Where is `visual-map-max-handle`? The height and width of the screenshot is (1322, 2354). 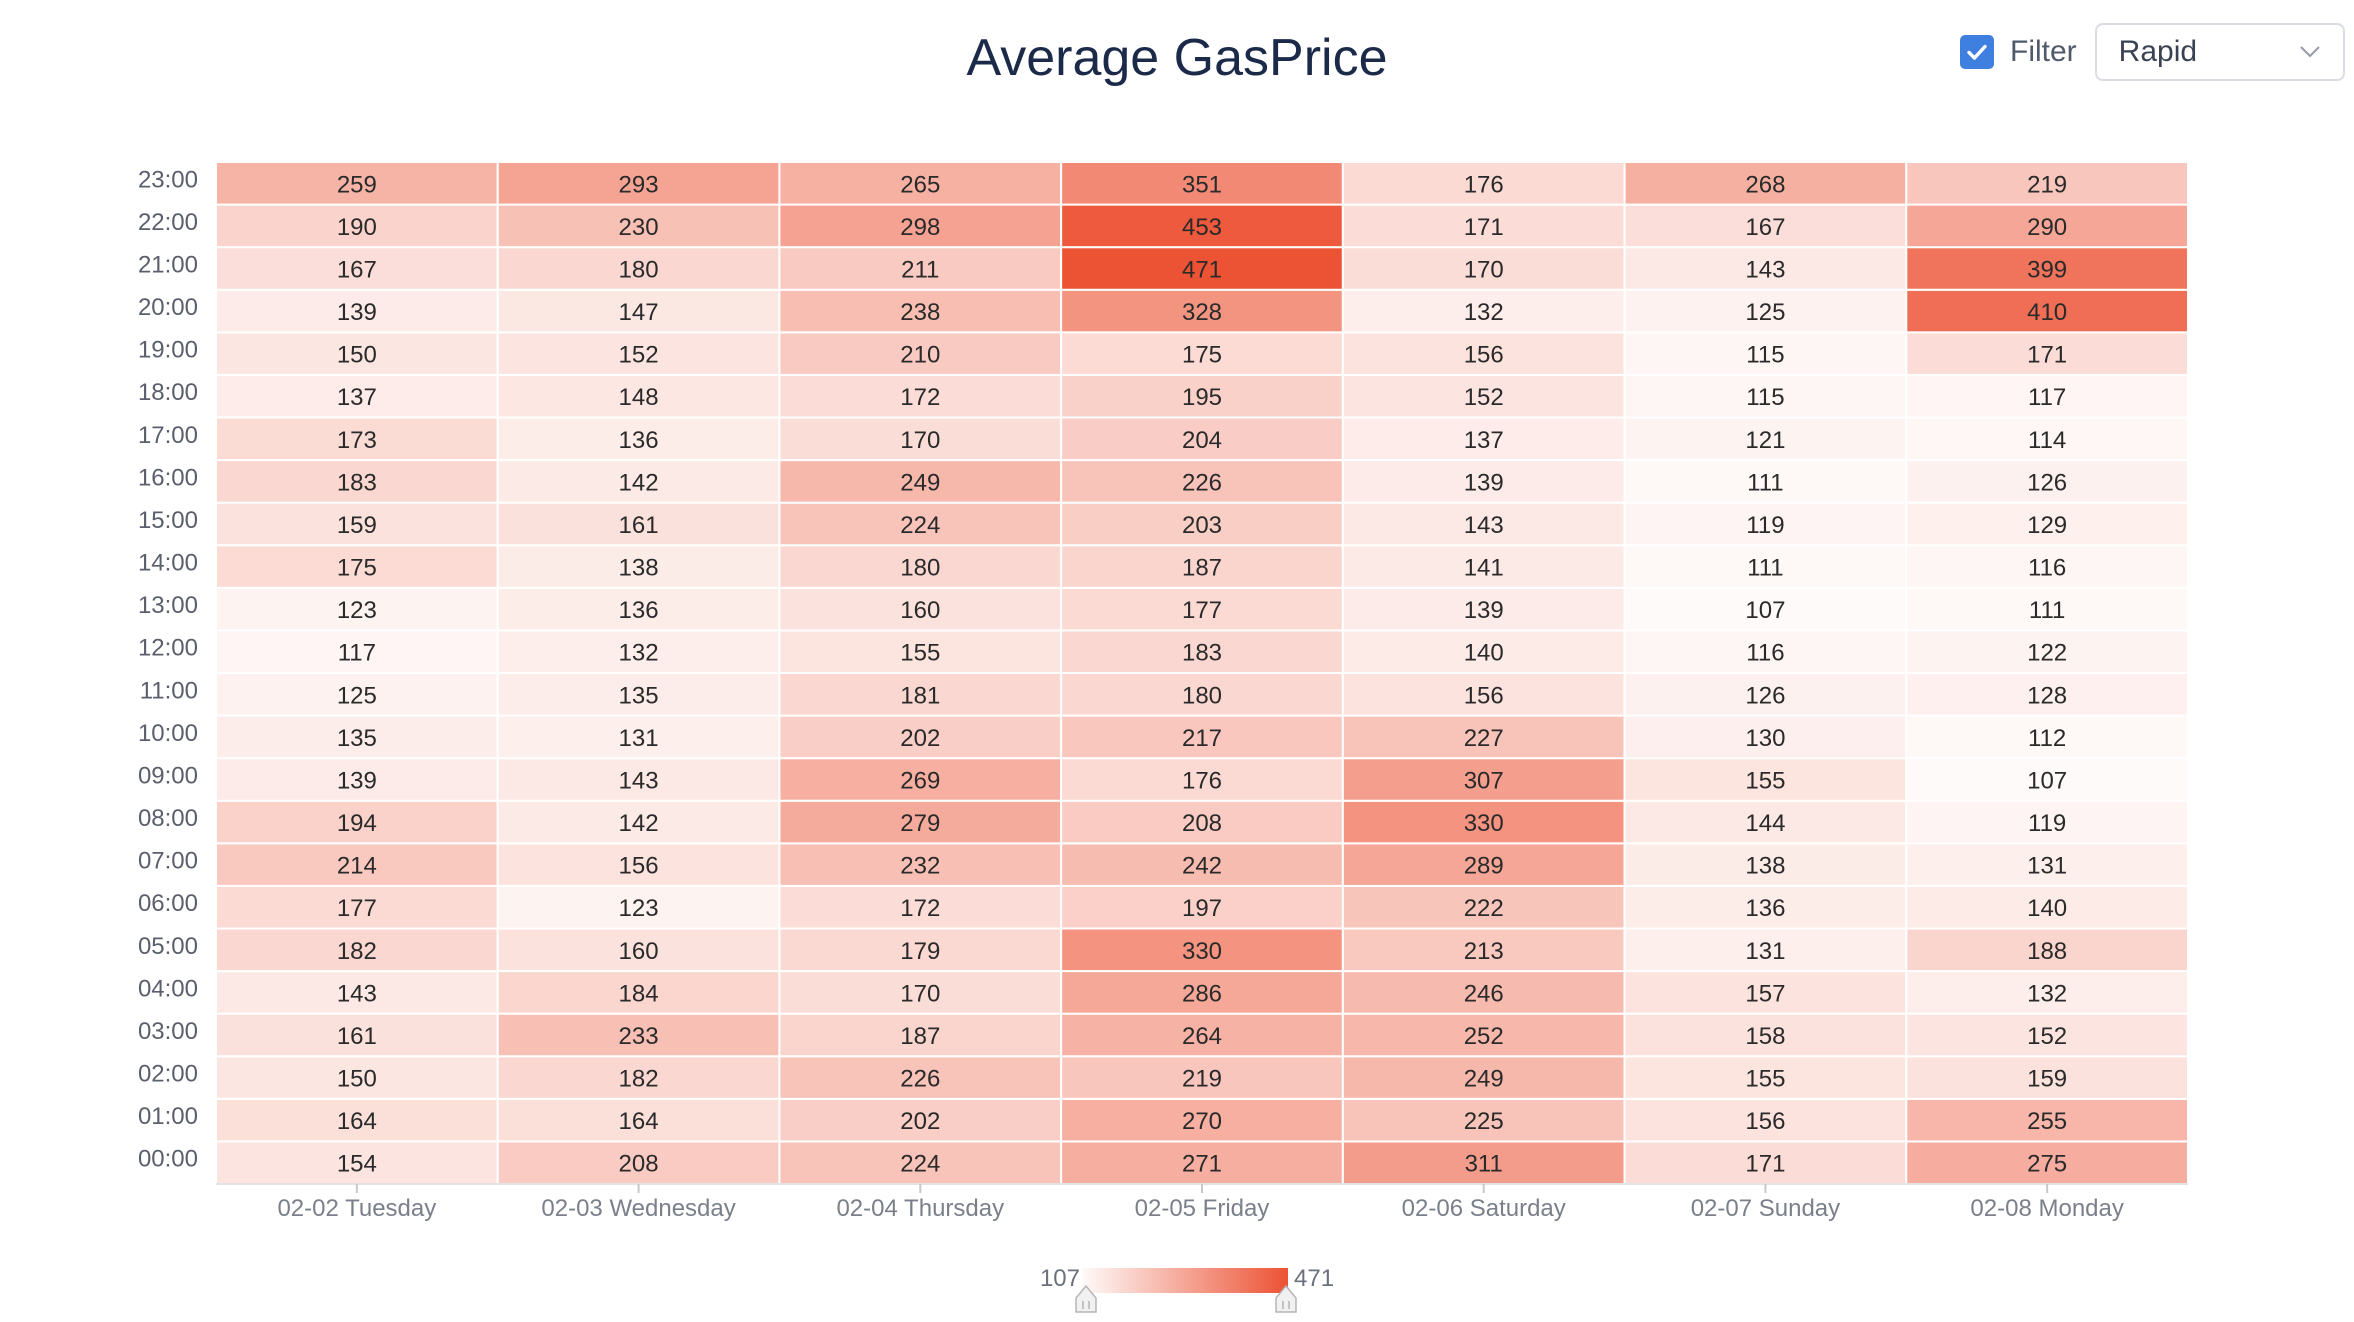 visual-map-max-handle is located at coordinates (1286, 1298).